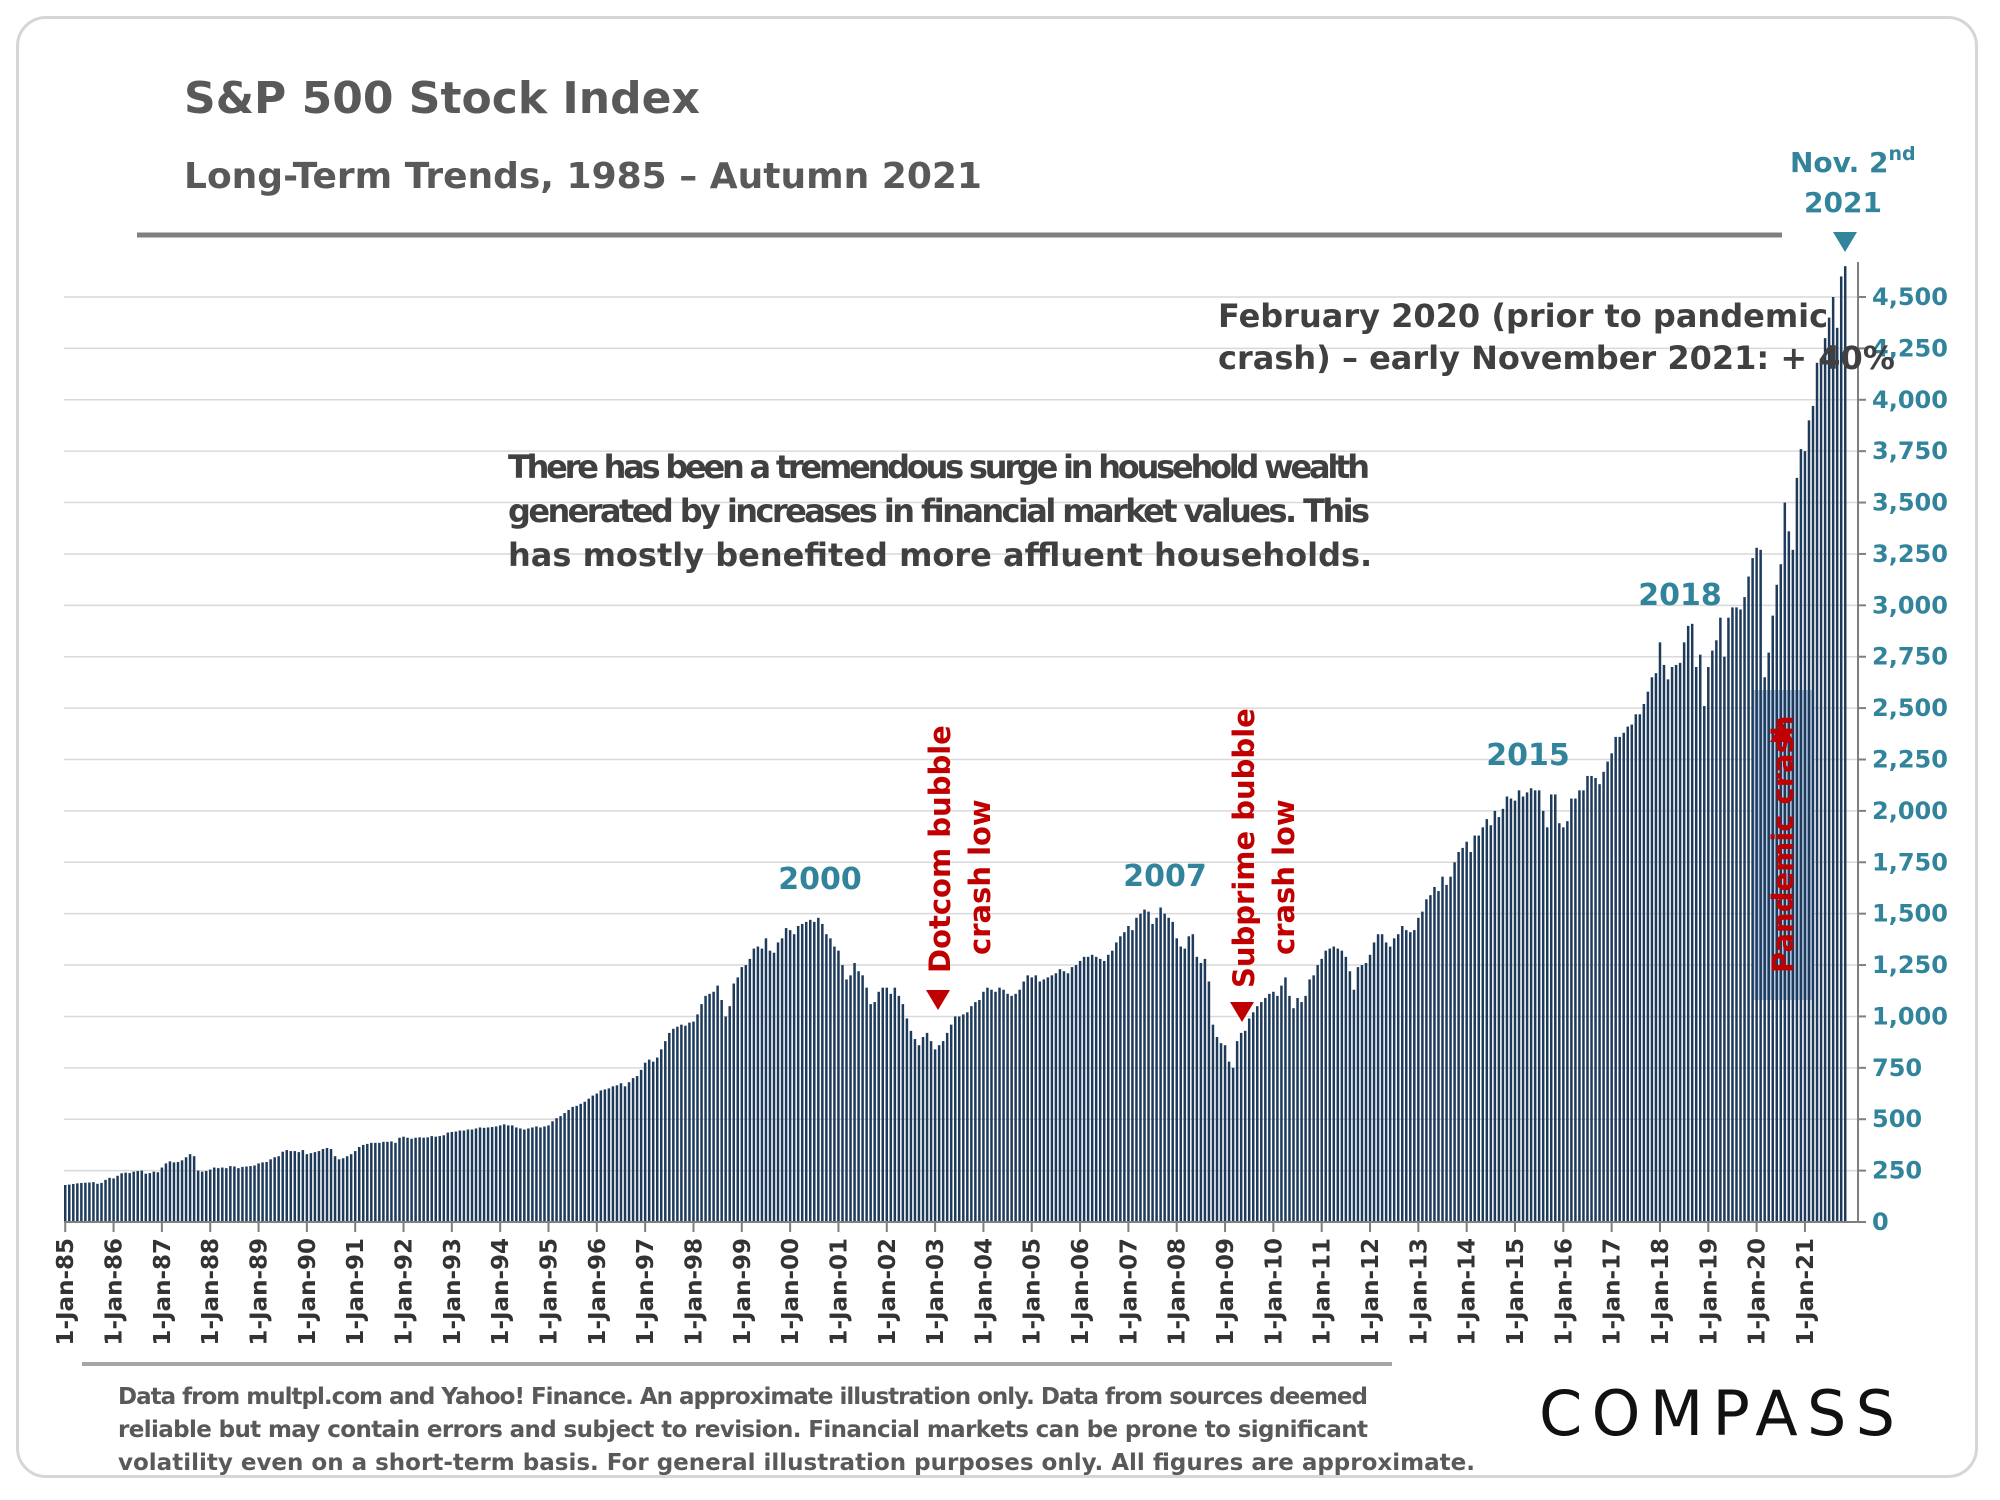  What do you see at coordinates (1523, 316) in the screenshot?
I see `pandemic-note-line1: February 2020 (prior to pandemic` at bounding box center [1523, 316].